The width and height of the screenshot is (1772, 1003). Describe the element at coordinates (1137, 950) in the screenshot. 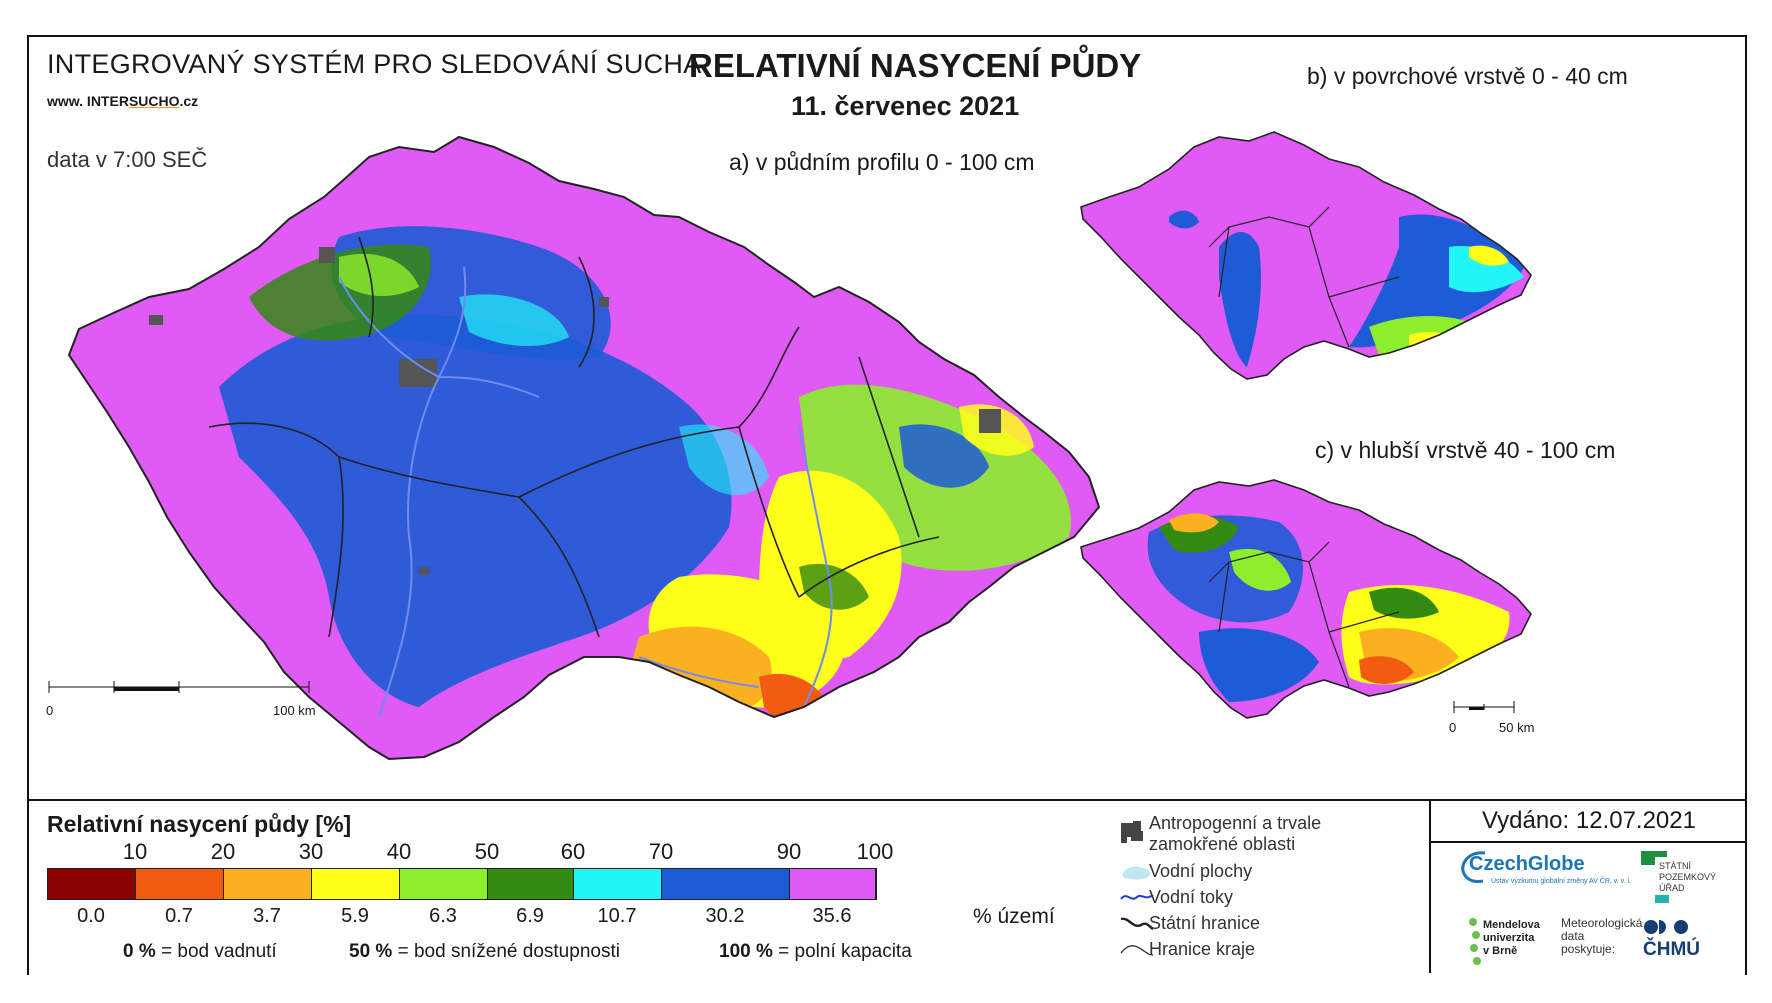

I see `region-border-icon` at that location.